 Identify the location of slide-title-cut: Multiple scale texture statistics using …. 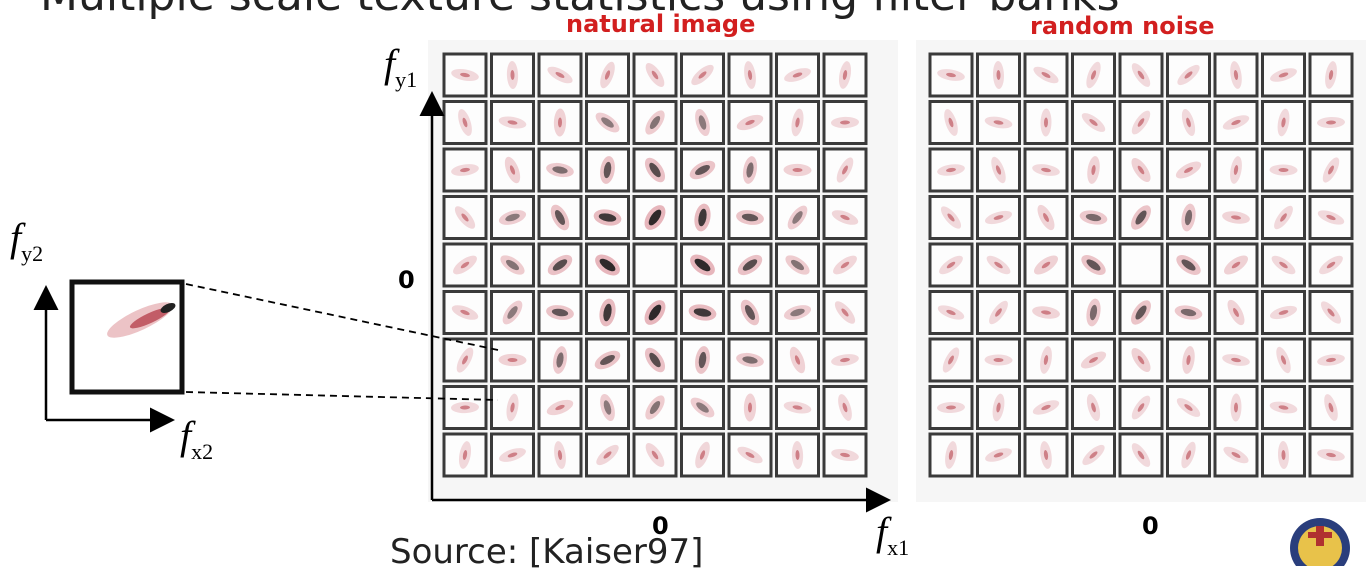
(580, 10).